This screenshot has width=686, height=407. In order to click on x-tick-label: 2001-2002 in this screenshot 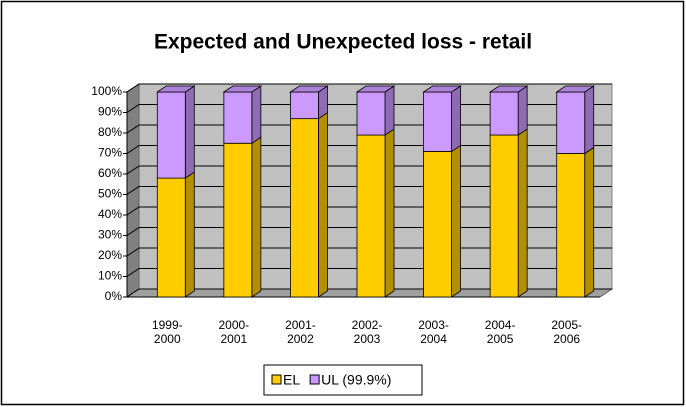, I will do `click(300, 332)`.